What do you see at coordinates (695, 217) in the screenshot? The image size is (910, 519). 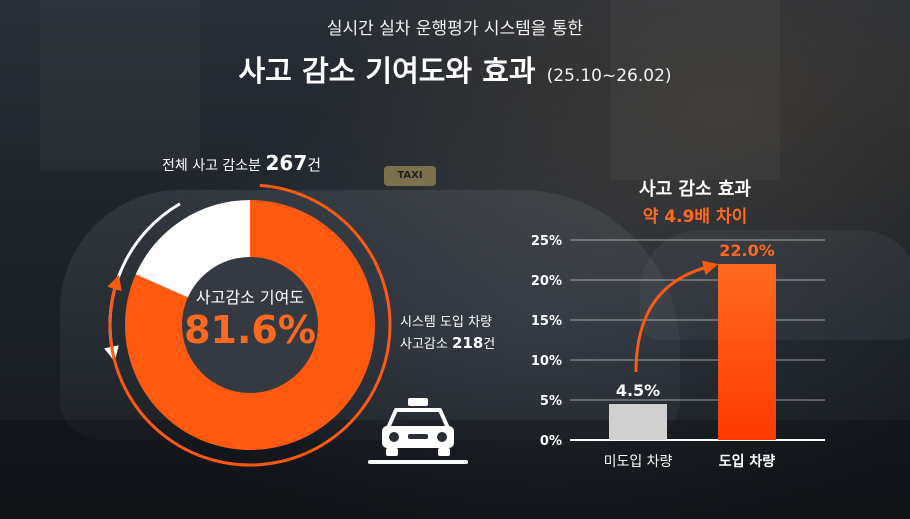 I see `effect-subtitle: 약 4.9배 차이` at bounding box center [695, 217].